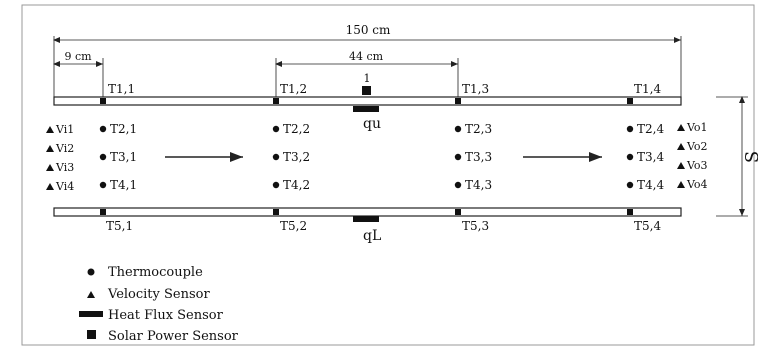  Describe the element at coordinates (458, 157) in the screenshot. I see `thermocouple-t33` at that location.